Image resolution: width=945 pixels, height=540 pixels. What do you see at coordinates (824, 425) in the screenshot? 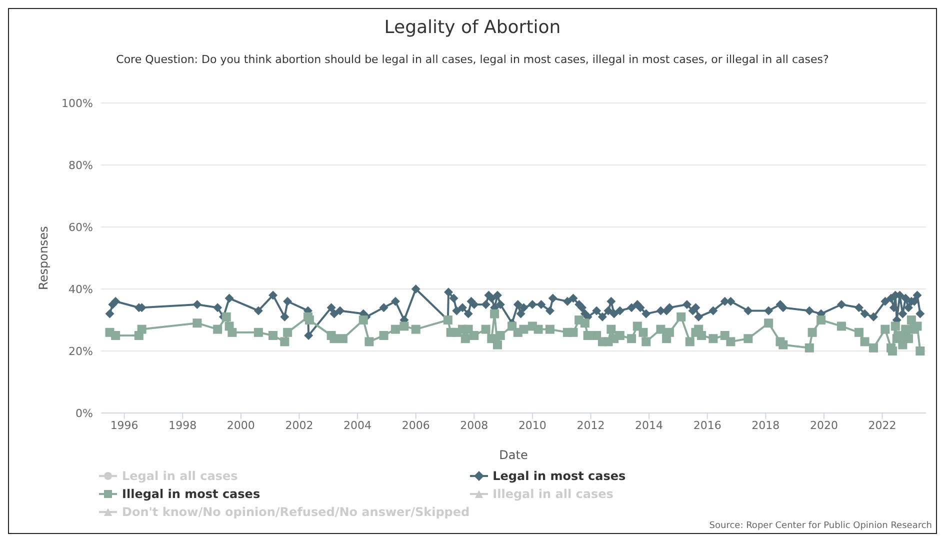
I see `x-tick-label: 2020` at bounding box center [824, 425].